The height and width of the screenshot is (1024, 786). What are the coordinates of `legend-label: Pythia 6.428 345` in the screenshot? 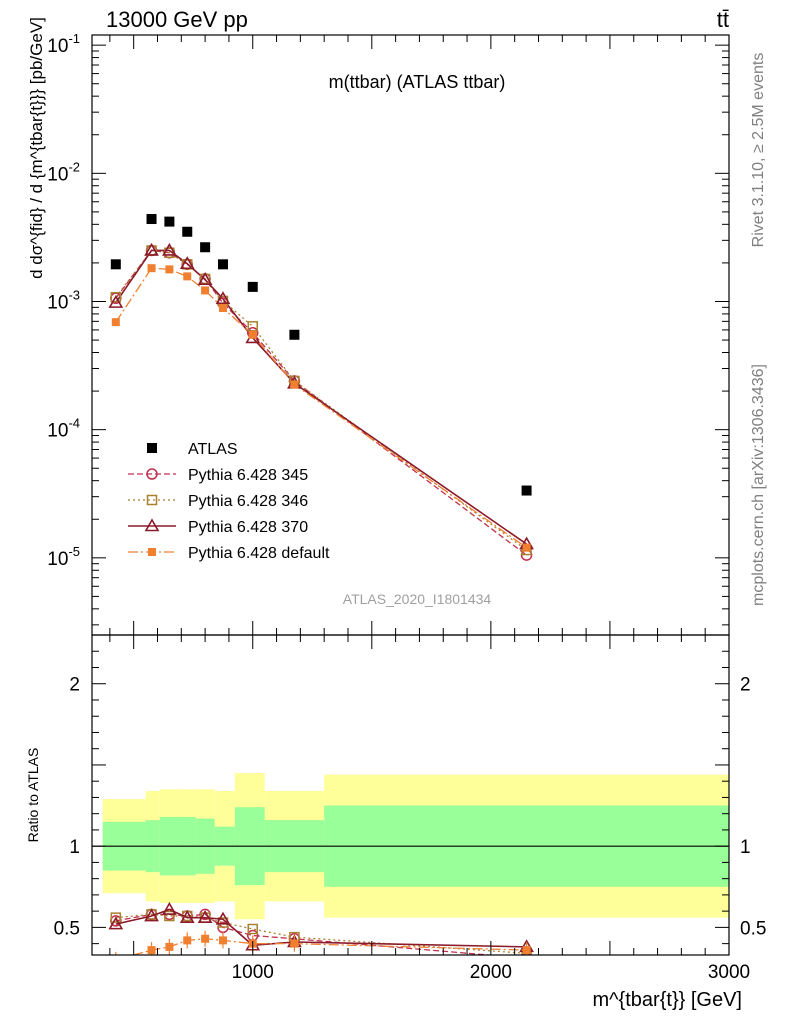 It's located at (248, 475).